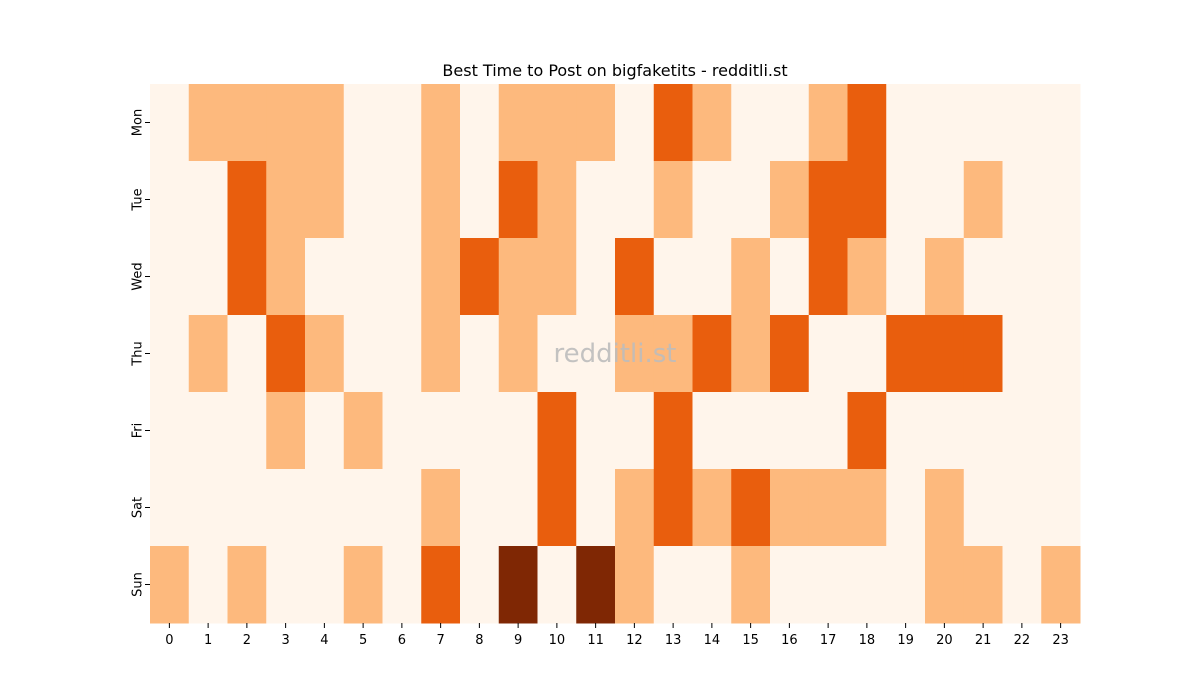  What do you see at coordinates (944, 640) in the screenshot?
I see `x-tick-label: 20` at bounding box center [944, 640].